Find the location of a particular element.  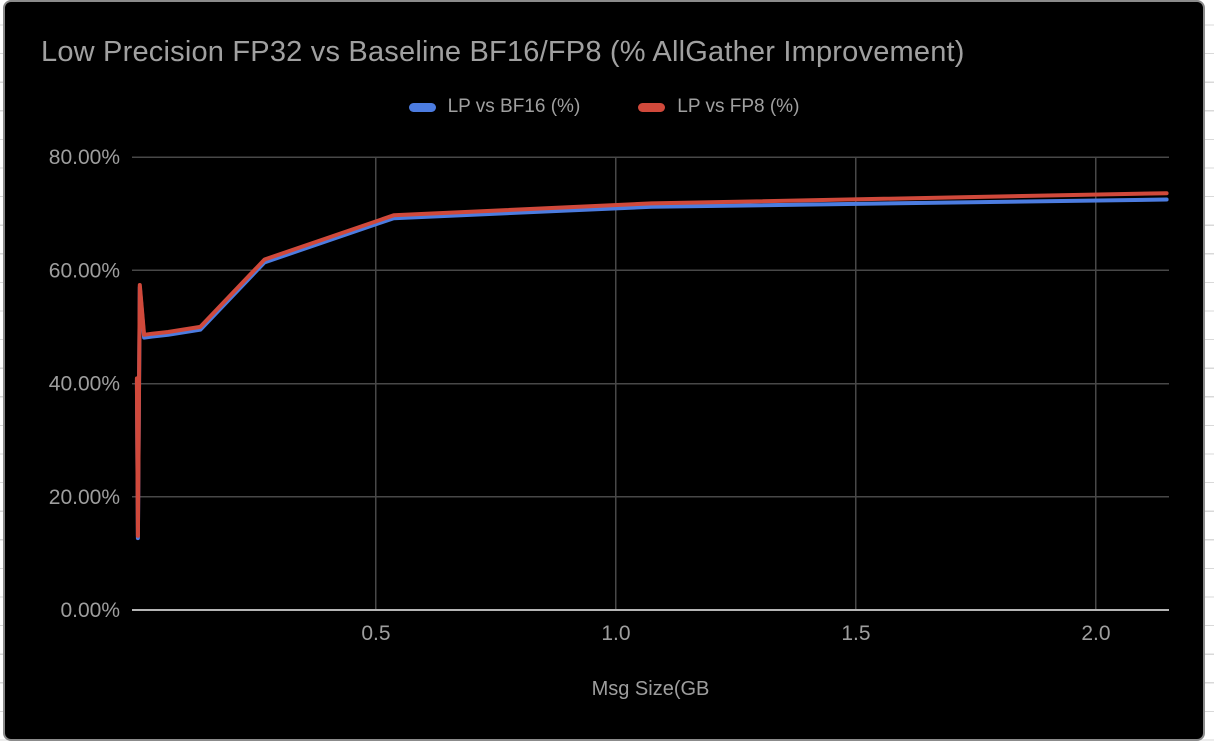

x-tick-label-0.5: 0.5 is located at coordinates (375, 633).